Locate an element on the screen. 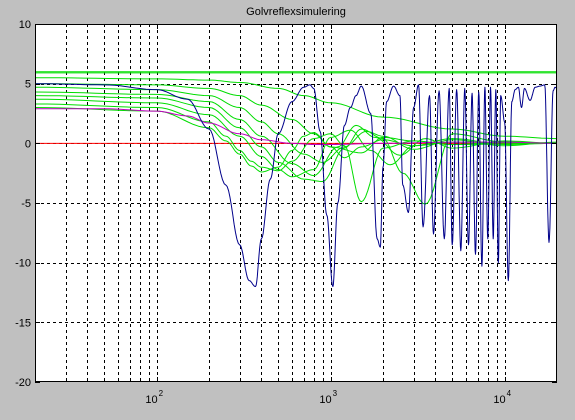 Image resolution: width=575 pixels, height=420 pixels. y-tick-label: -5 is located at coordinates (26, 204).